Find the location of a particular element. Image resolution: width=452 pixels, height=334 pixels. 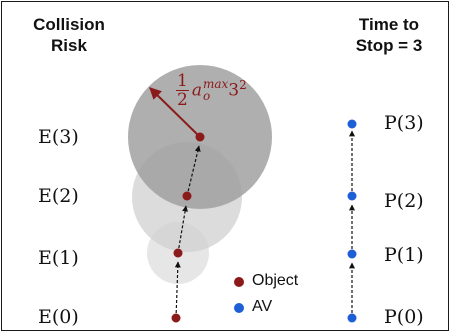

formula-denominator: 2 is located at coordinates (182, 100).